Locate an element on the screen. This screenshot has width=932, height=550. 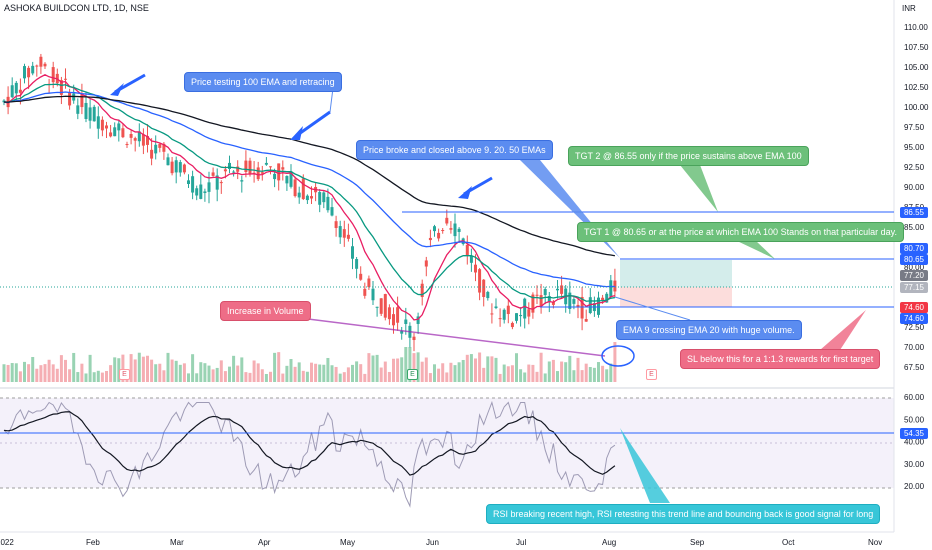
price-axis-label: 80.00 is located at coordinates (914, 267).